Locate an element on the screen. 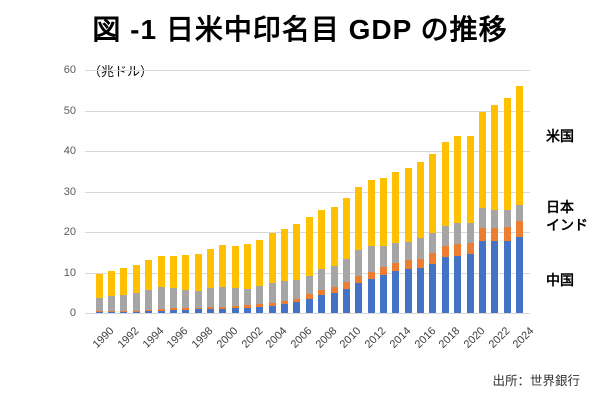 Image resolution: width=600 pixels, height=400 pixels. bar-1992-japan is located at coordinates (124, 302).